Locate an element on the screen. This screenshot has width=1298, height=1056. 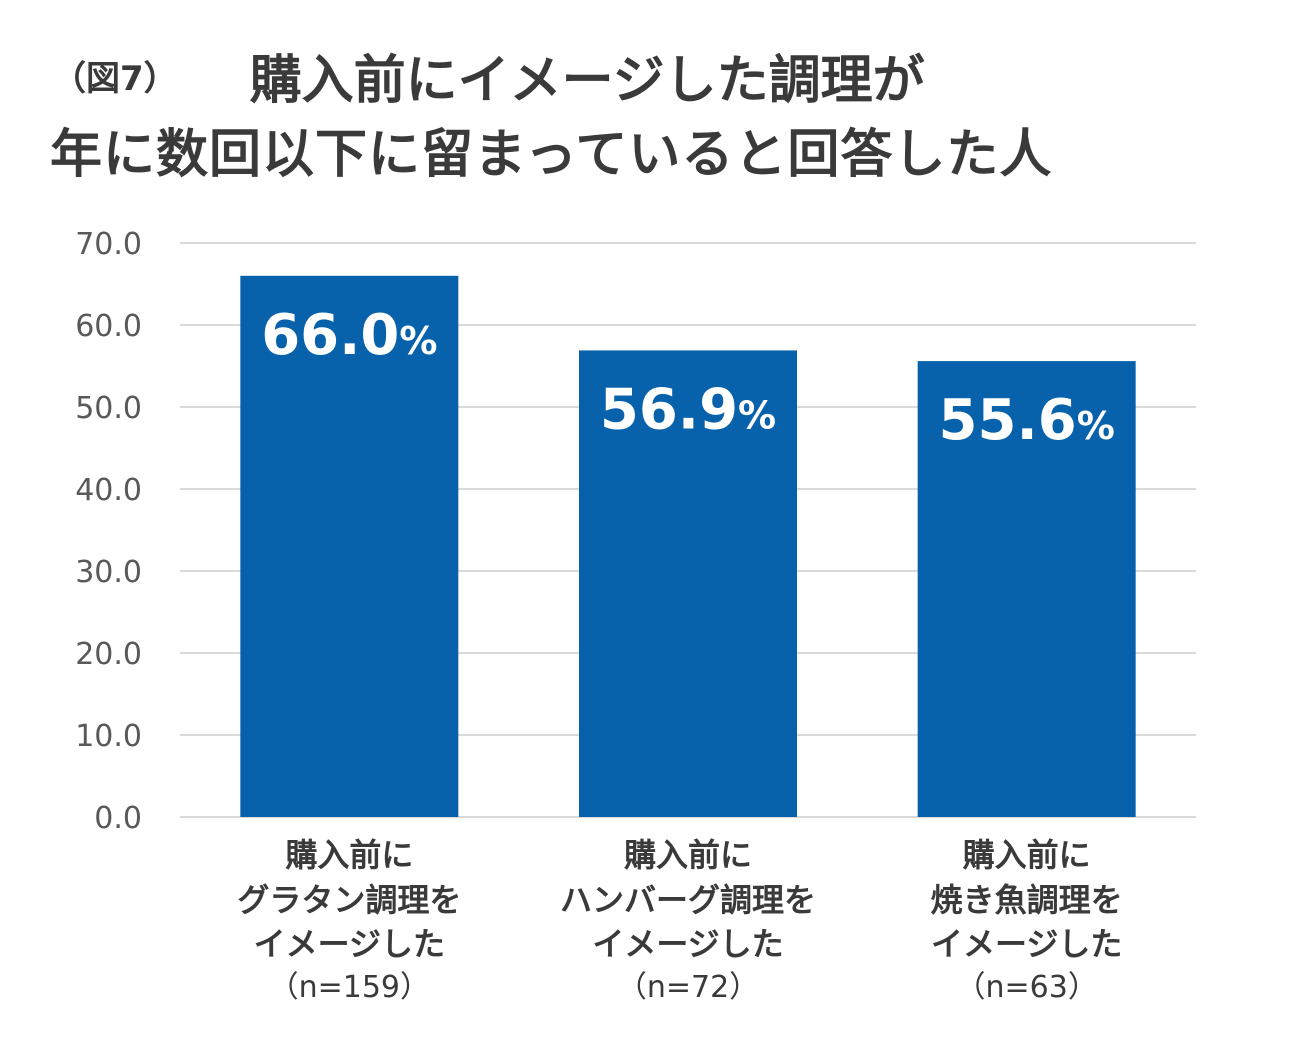
bar-value-label: 56.9% is located at coordinates (688, 409).